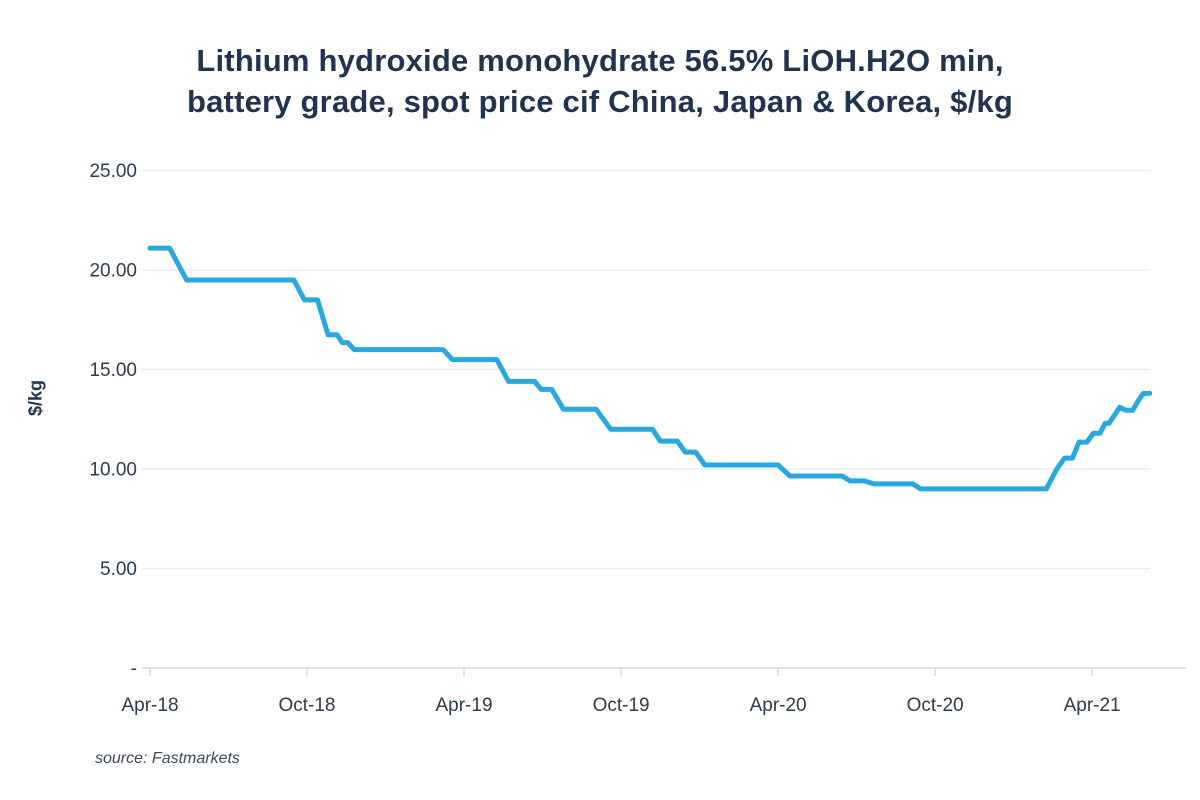 This screenshot has height=800, width=1200. Describe the element at coordinates (935, 705) in the screenshot. I see `x-tick-label: Oct-20` at that location.